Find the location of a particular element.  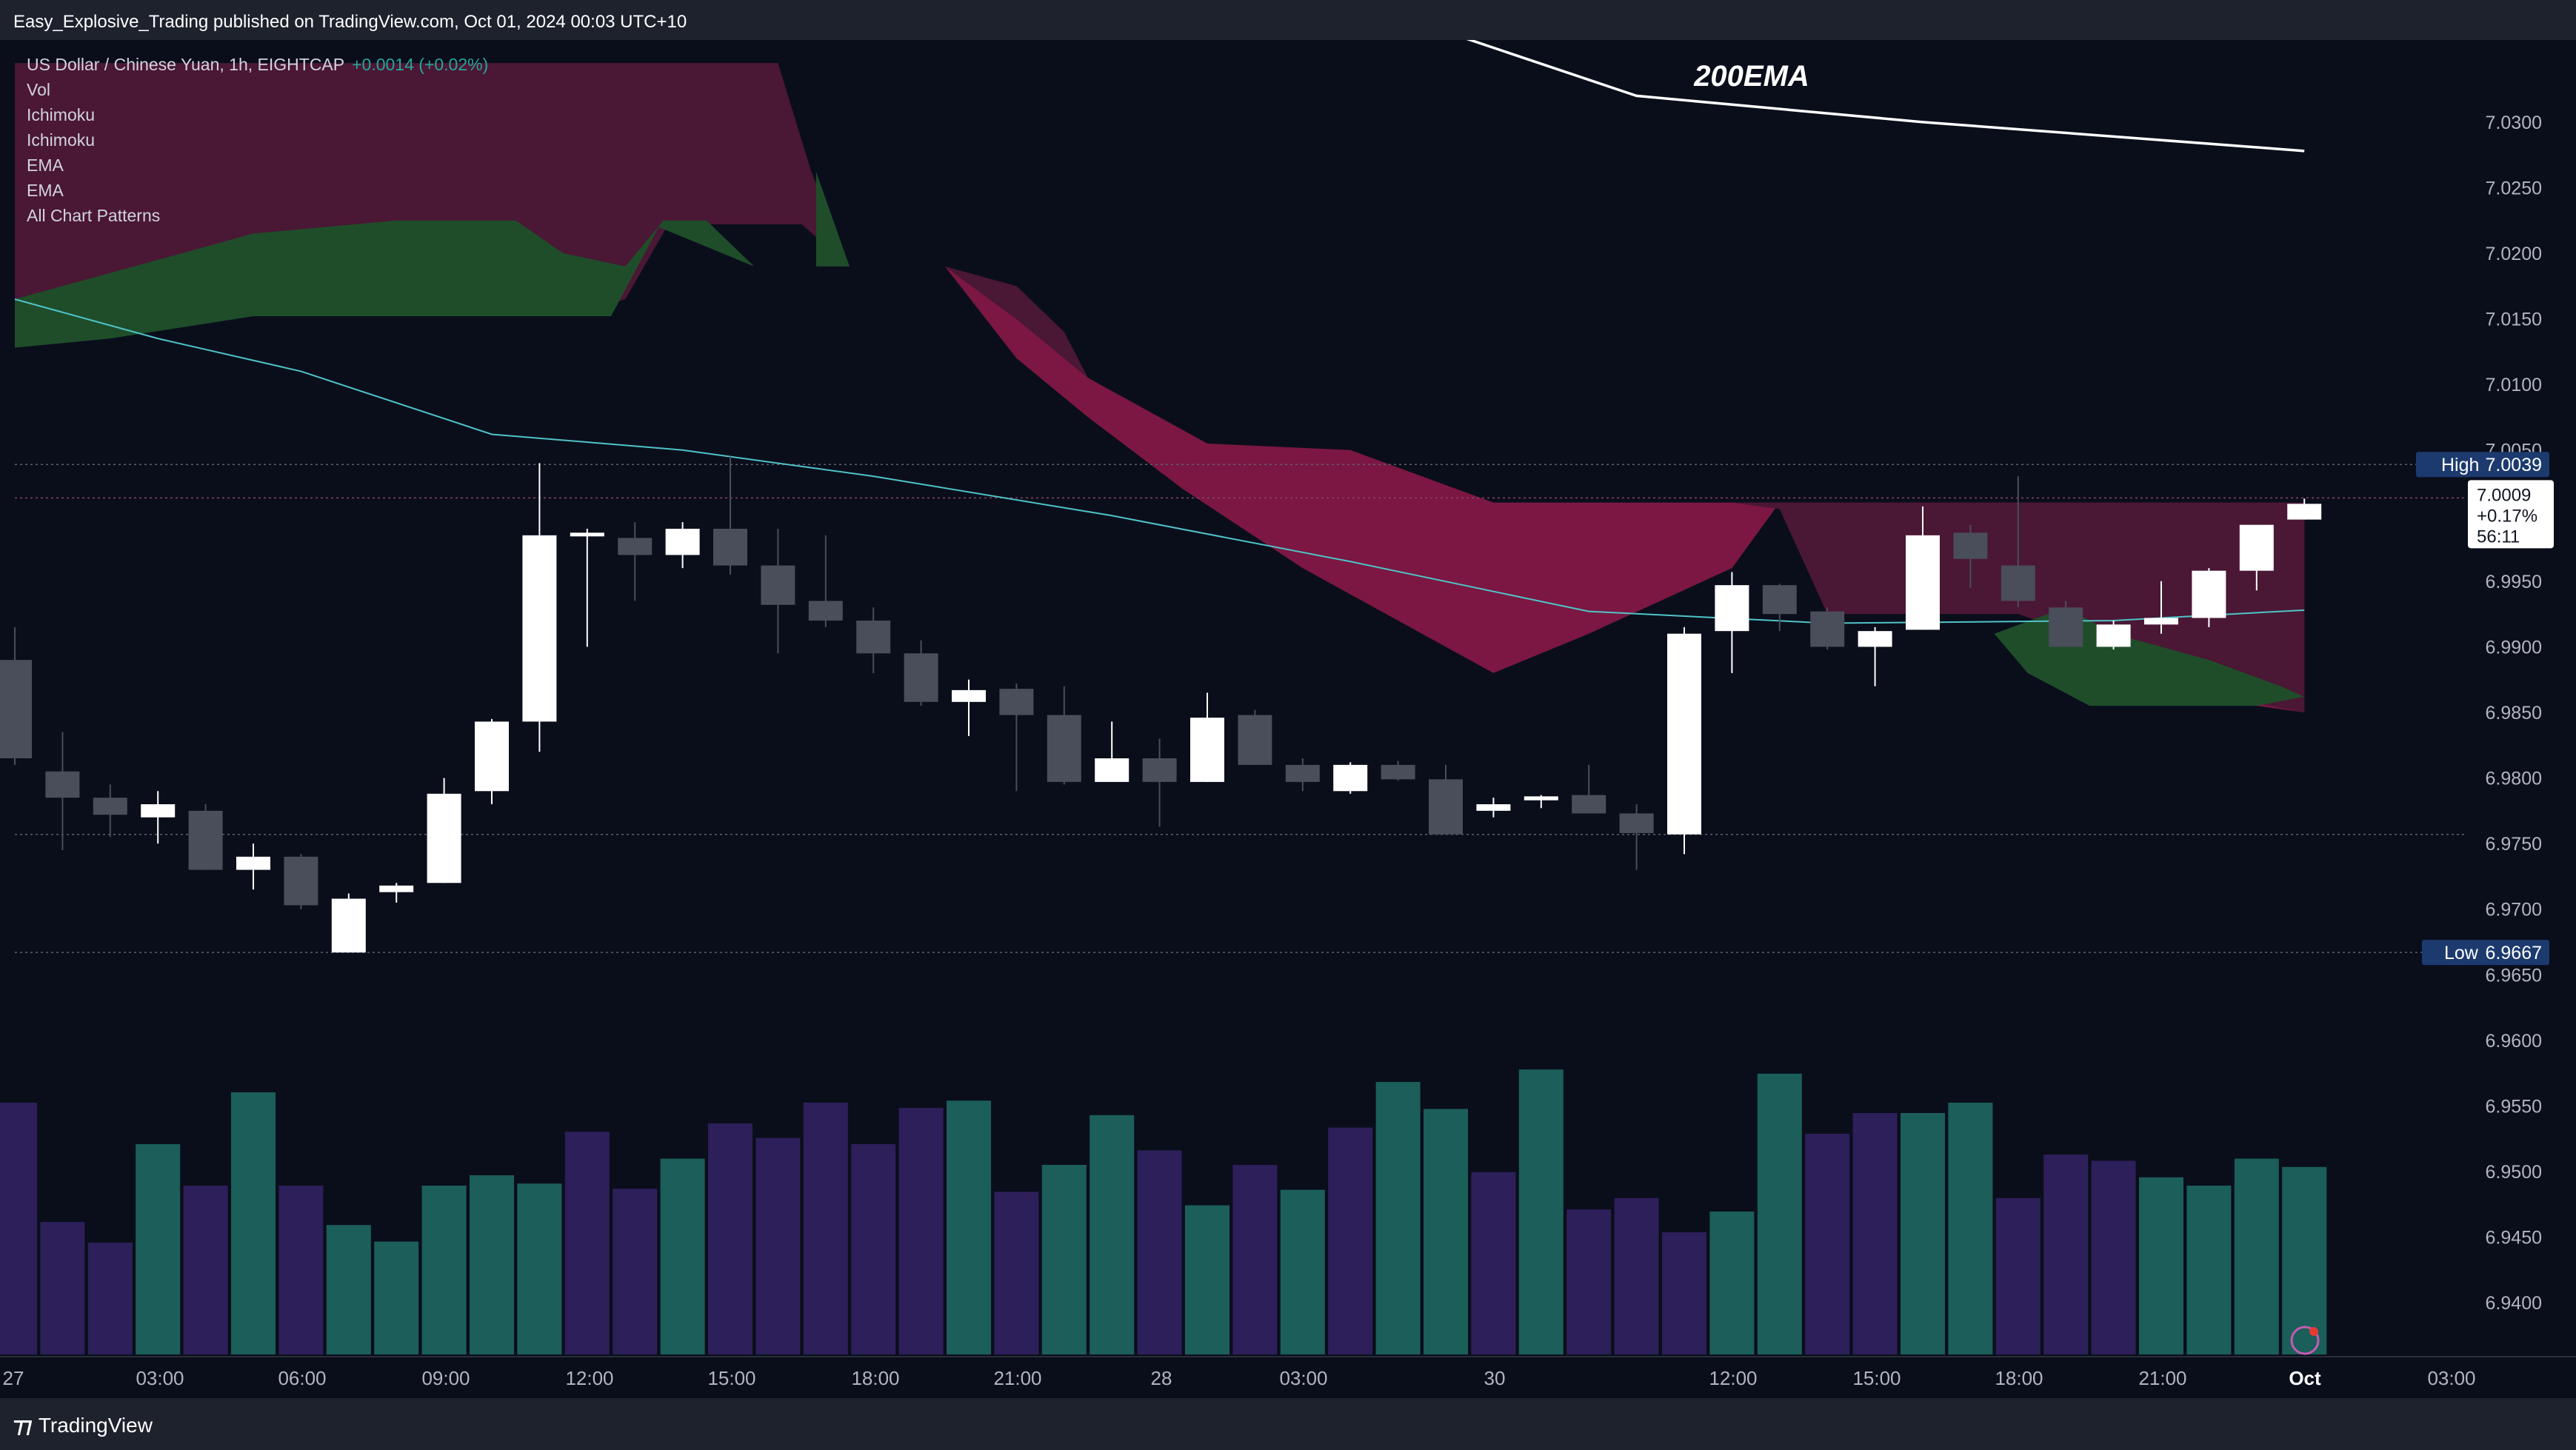

time-tick-label: Oct is located at coordinates (2305, 1378).